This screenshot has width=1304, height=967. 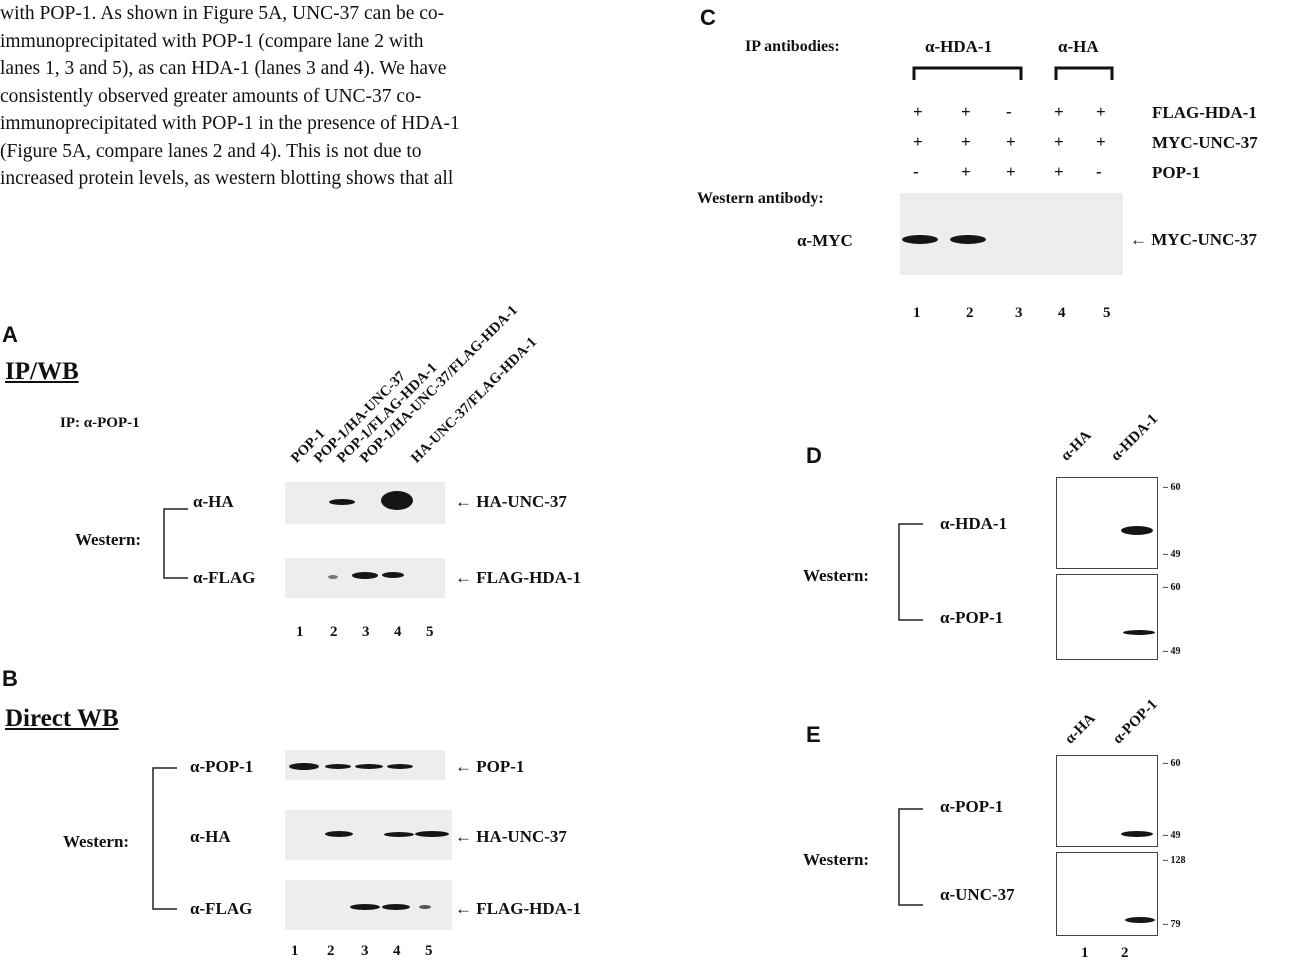 What do you see at coordinates (96, 841) in the screenshot?
I see `panel-b-western-label: Western:` at bounding box center [96, 841].